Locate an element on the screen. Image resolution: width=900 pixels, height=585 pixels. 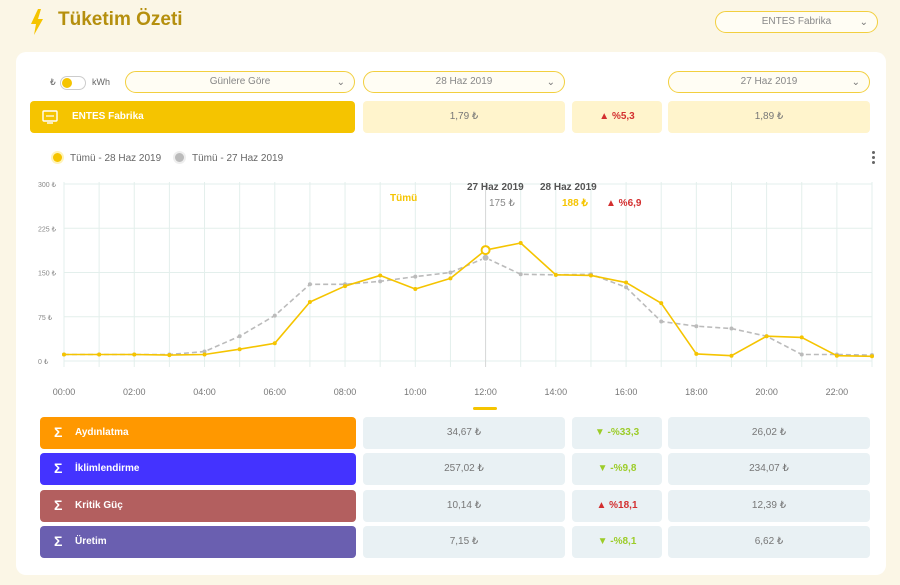
category-name: İklimlendirme is located at coordinates (107, 468).